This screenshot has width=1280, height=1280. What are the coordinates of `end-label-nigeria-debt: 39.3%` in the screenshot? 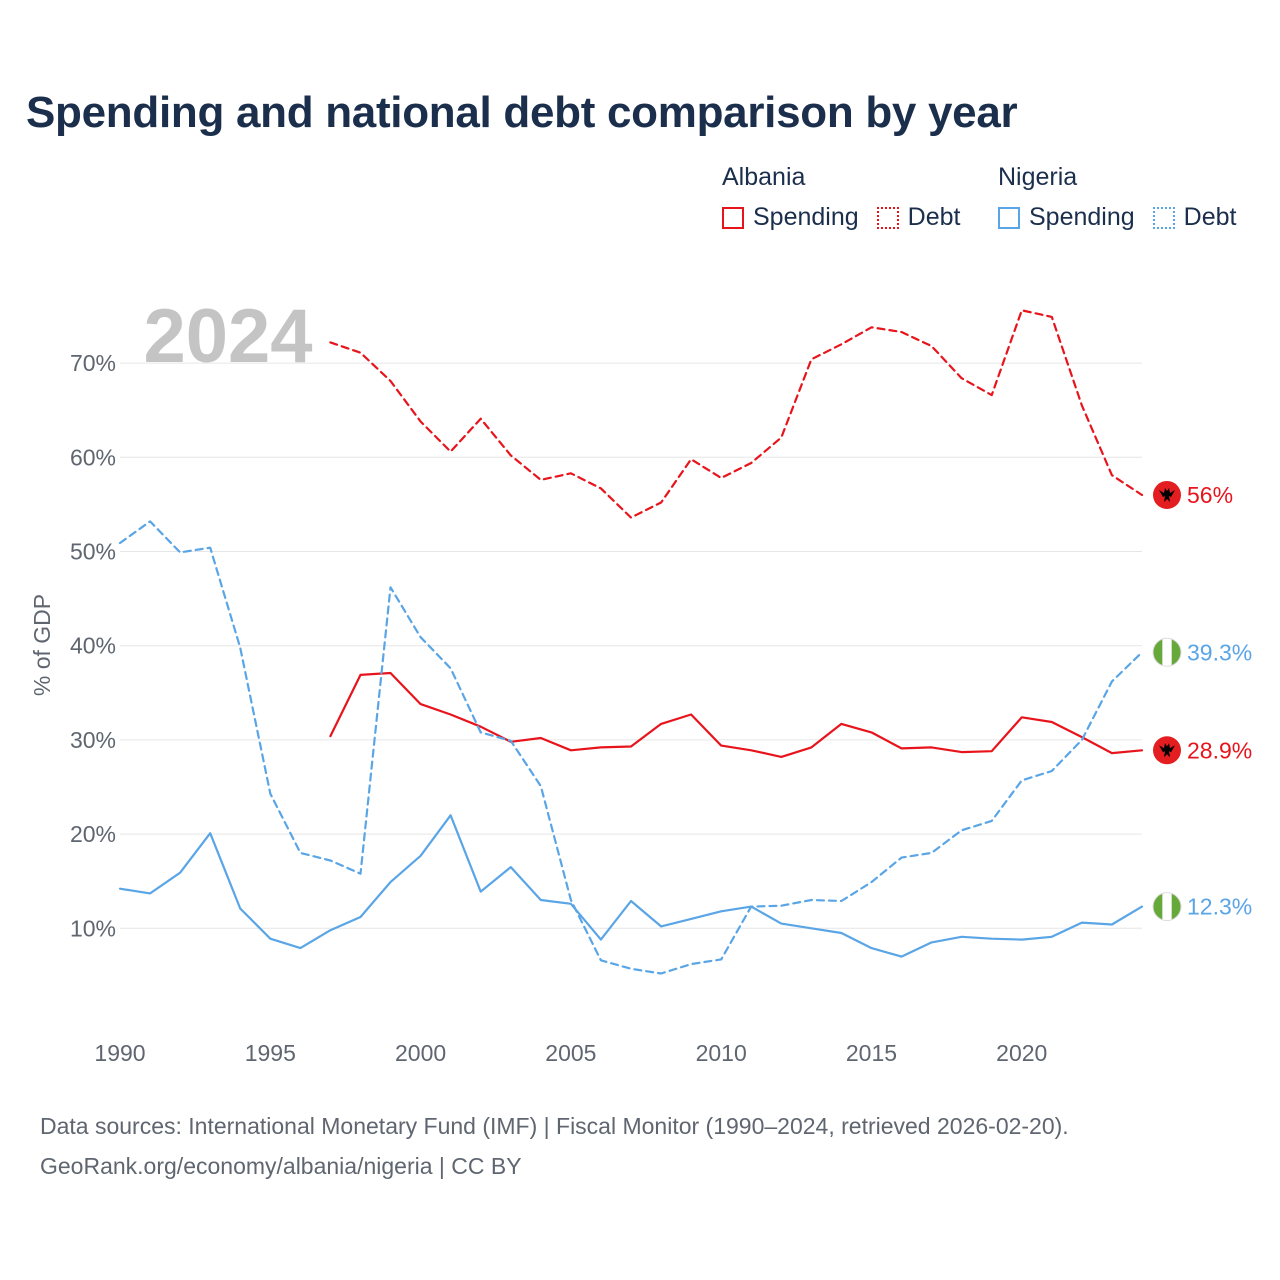 It's located at (1219, 652).